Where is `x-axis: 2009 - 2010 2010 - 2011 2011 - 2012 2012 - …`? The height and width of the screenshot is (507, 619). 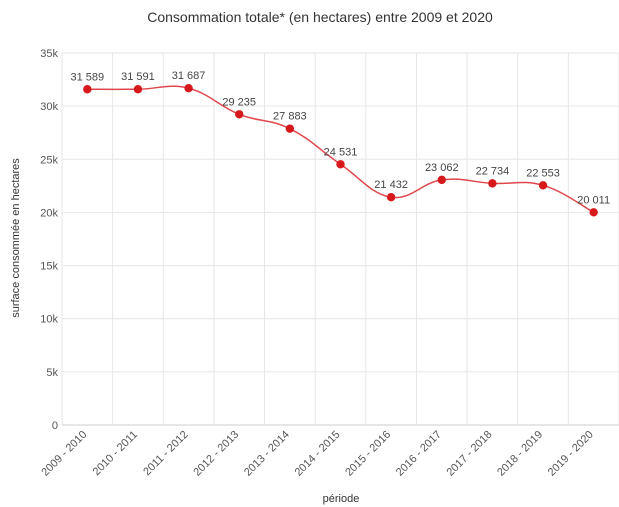 x-axis: 2009 - 2010 2010 - 2011 2011 - 2012 2012 - … is located at coordinates (317, 454).